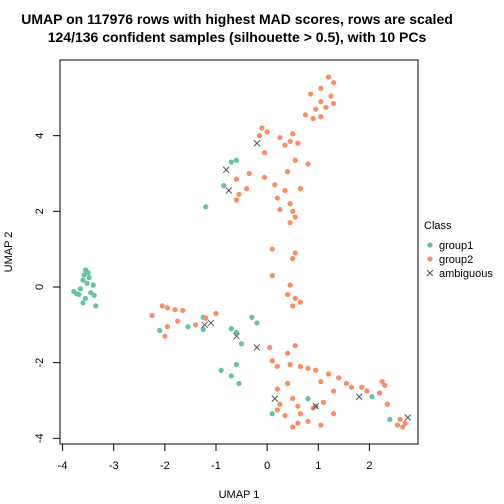  I want to click on y-tick-label: -4, so click(40, 438).